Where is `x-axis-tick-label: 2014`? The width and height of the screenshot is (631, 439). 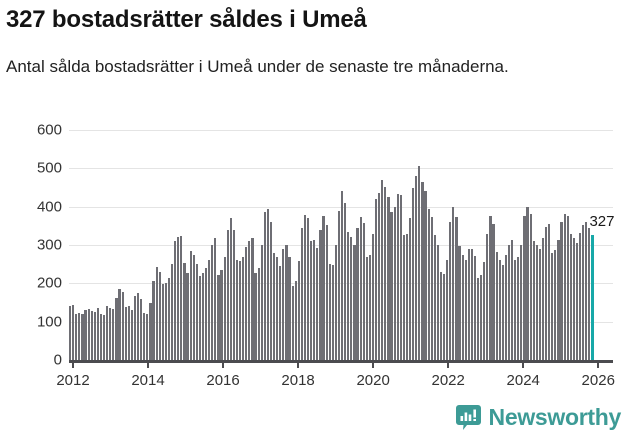
x-axis-tick-label: 2014 is located at coordinates (148, 380).